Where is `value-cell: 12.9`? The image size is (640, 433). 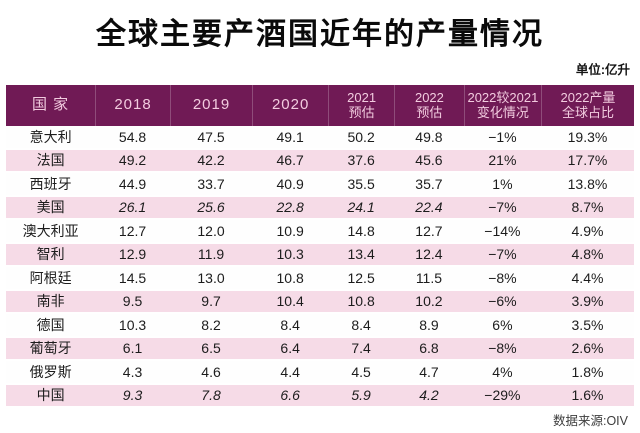
value-cell: 12.9 is located at coordinates (132, 254).